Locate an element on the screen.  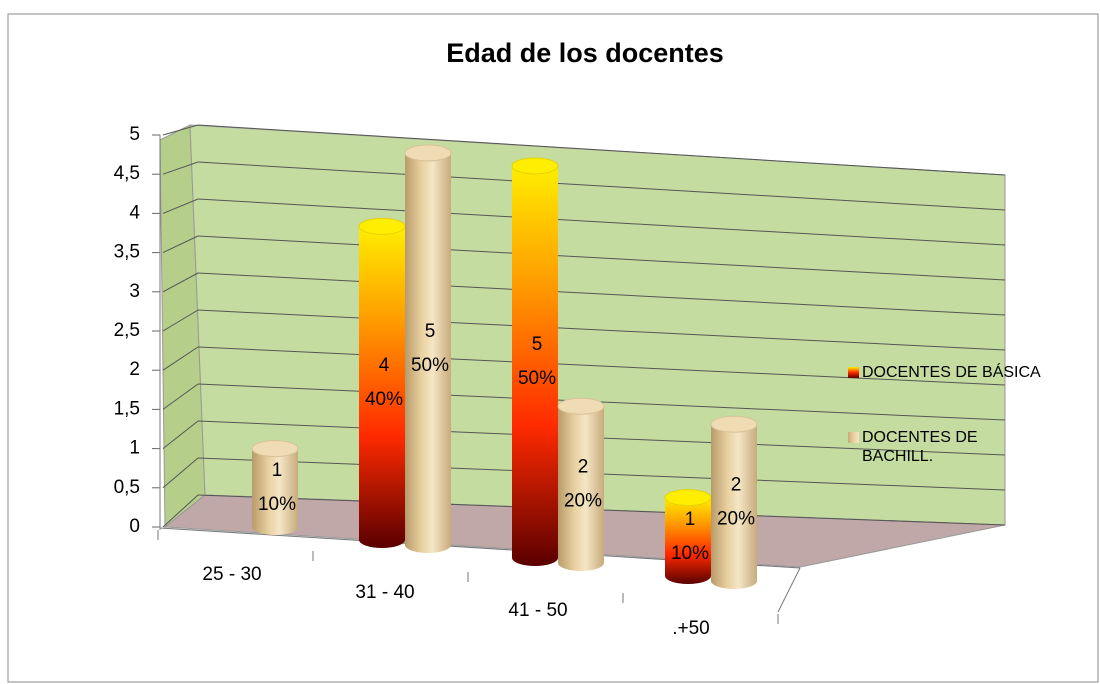
value-label: 4 is located at coordinates (384, 365).